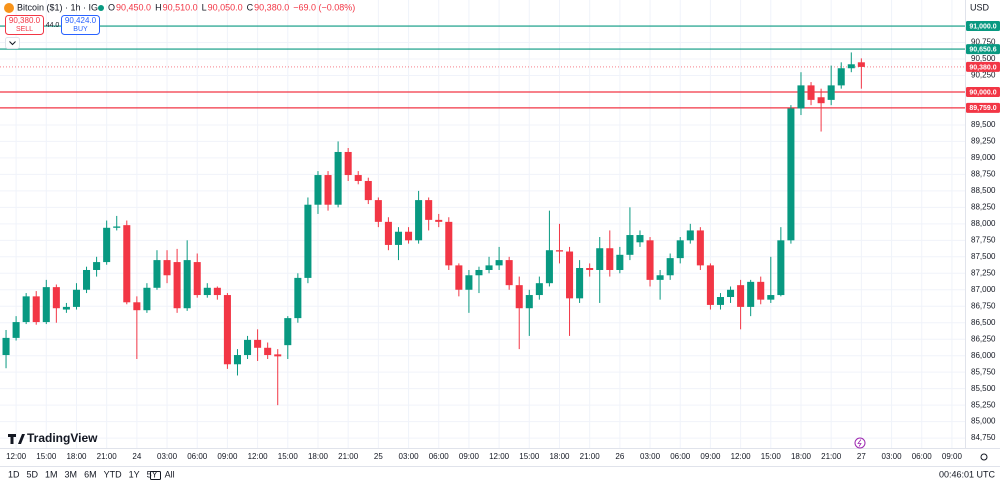  Describe the element at coordinates (378, 456) in the screenshot. I see `x-tick-label: 25` at that location.